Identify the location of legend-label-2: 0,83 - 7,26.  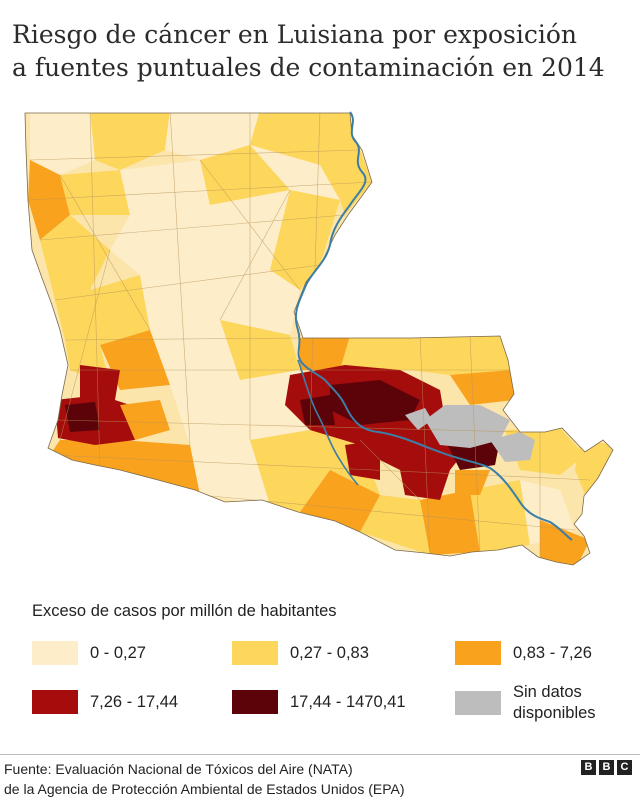
(552, 652).